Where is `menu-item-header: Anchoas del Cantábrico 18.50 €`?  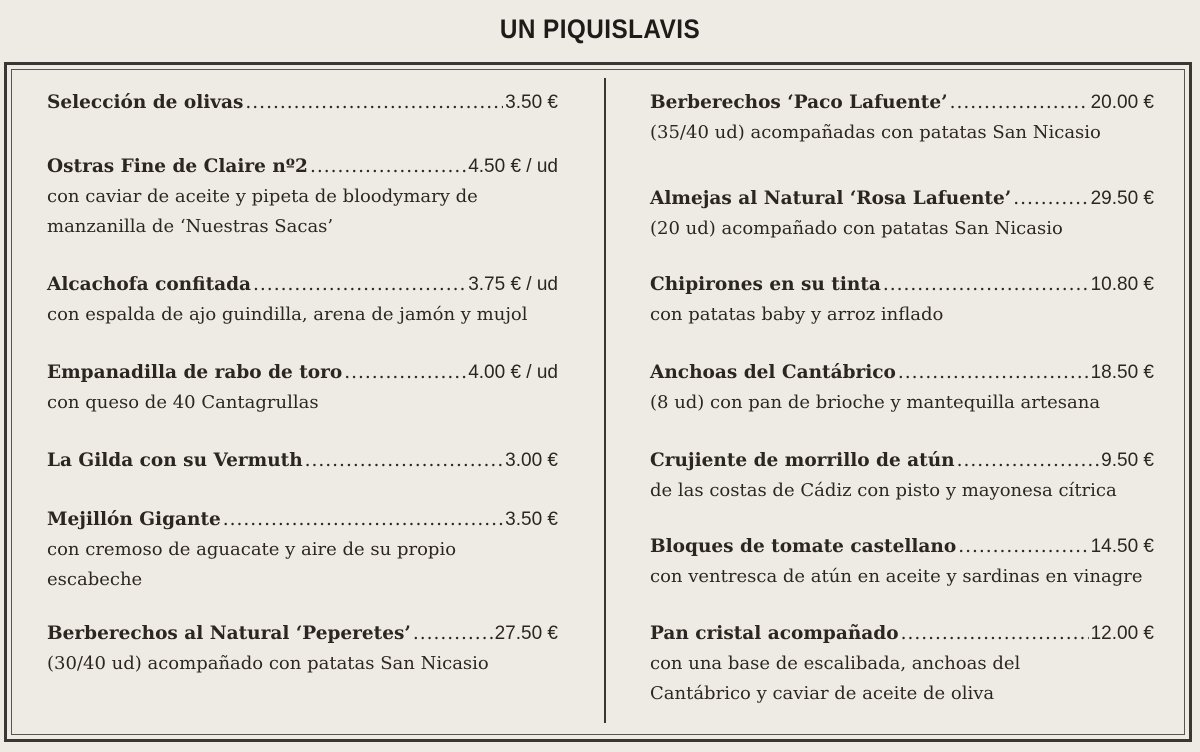 menu-item-header: Anchoas del Cantábrico 18.50 € is located at coordinates (902, 373).